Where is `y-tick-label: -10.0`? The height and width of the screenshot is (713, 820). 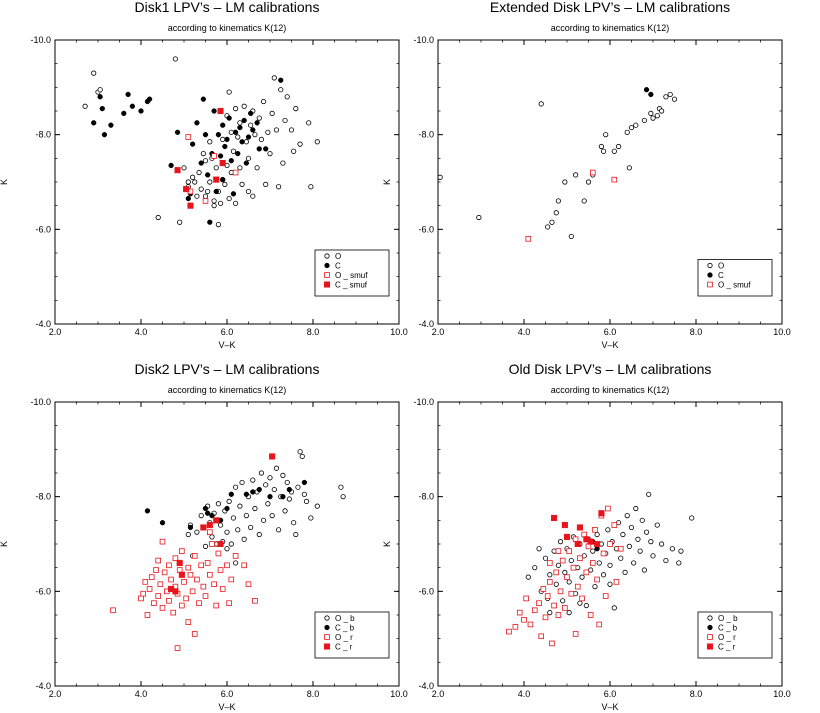 y-tick-label: -10.0 is located at coordinates (40, 40).